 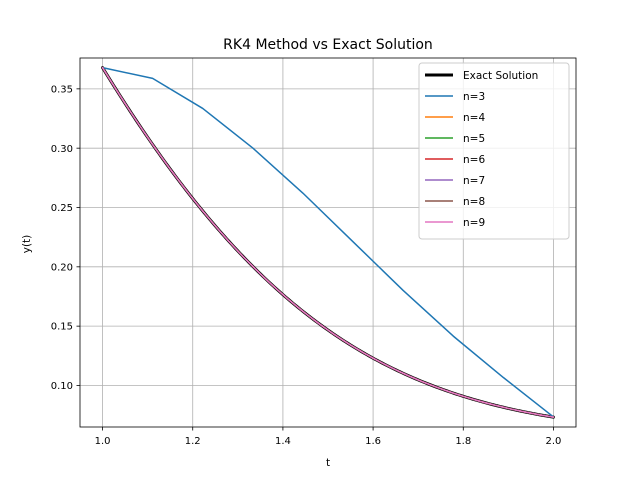 What do you see at coordinates (27, 244) in the screenshot?
I see `y-axis-label: y(t)` at bounding box center [27, 244].